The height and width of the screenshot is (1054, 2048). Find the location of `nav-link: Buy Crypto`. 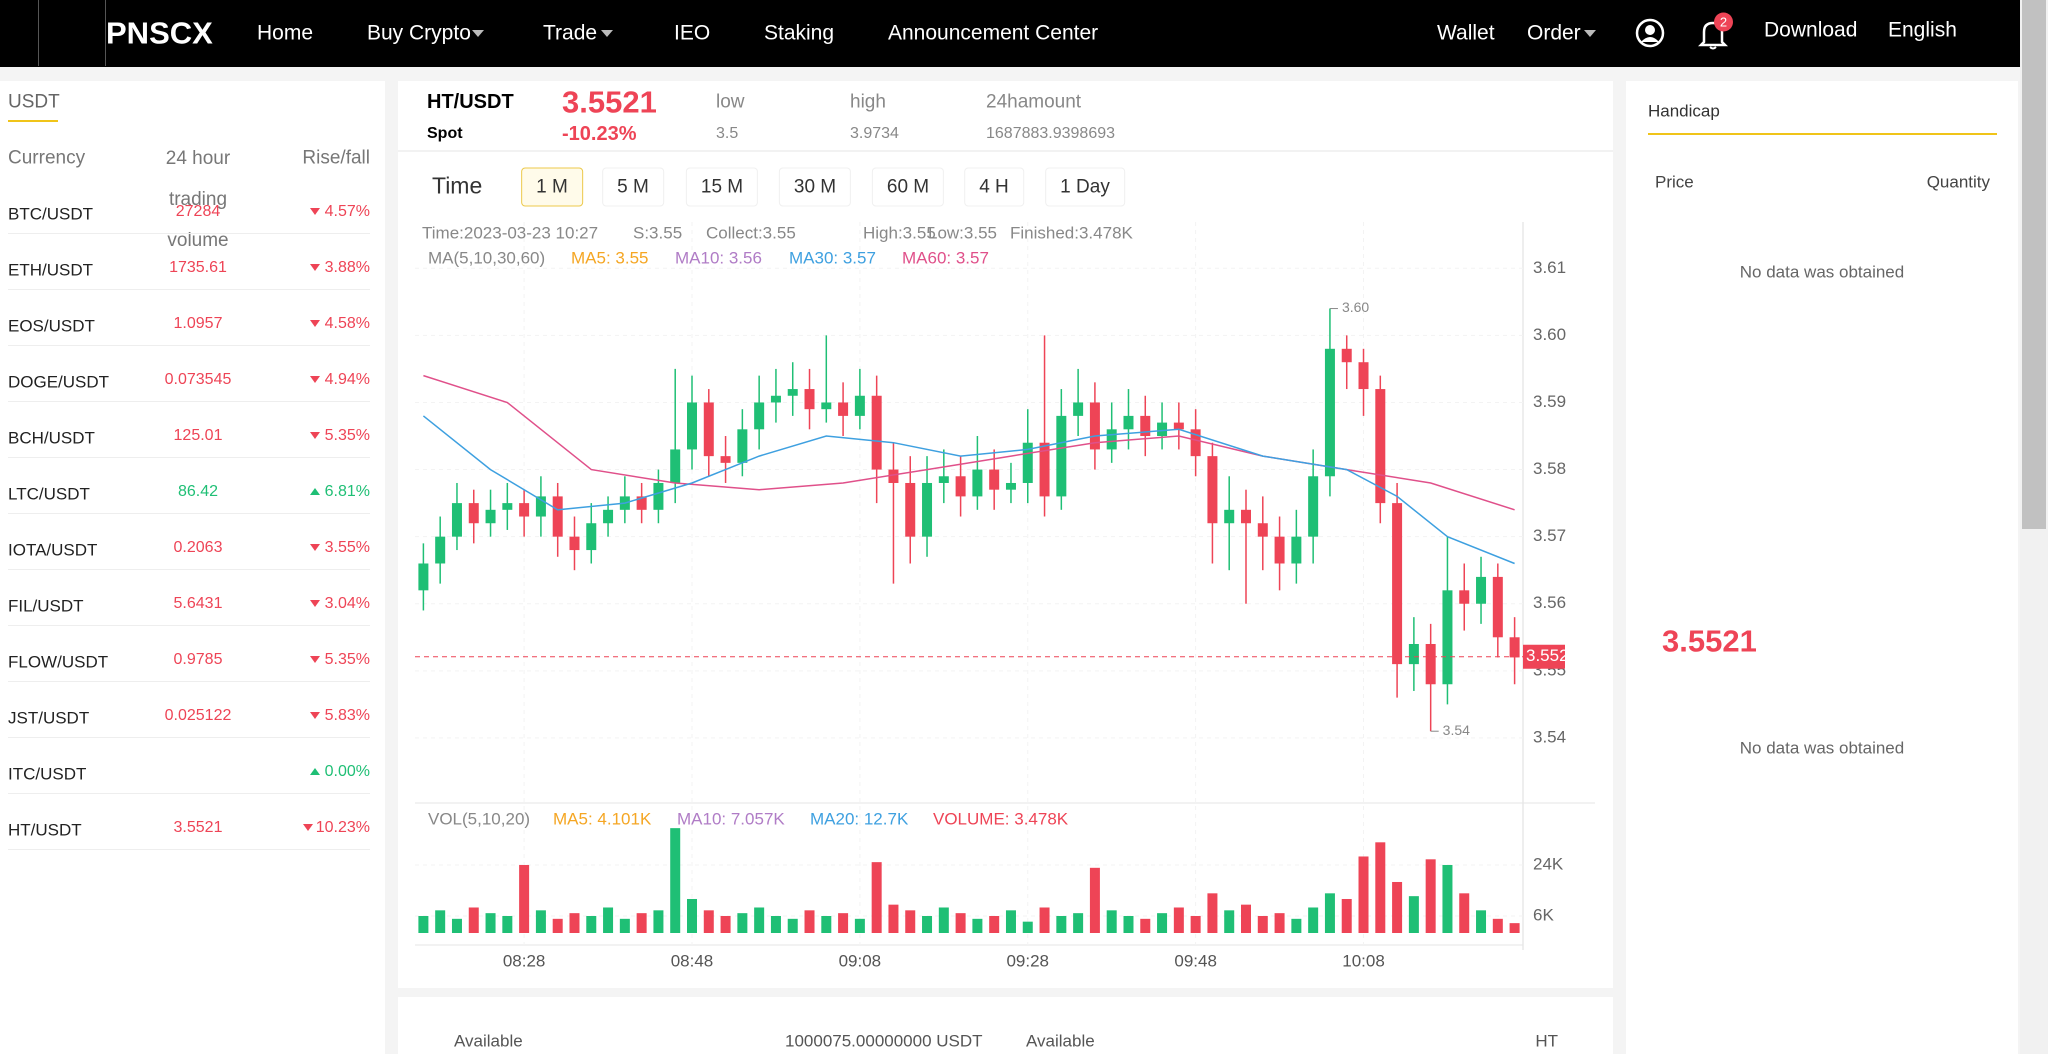

nav-link: Buy Crypto is located at coordinates (419, 33).